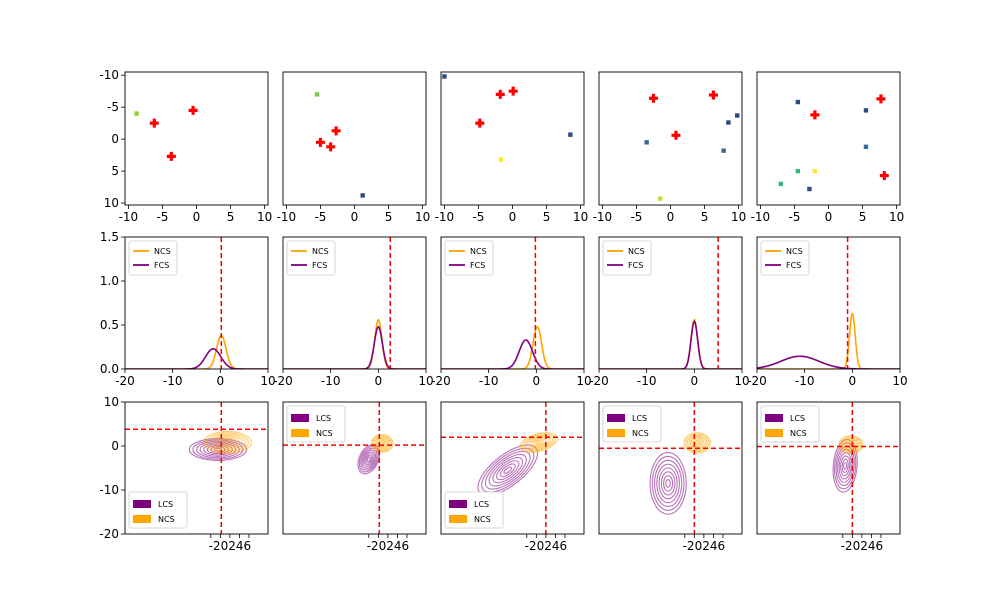 The height and width of the screenshot is (600, 1000). I want to click on subplot-r2-c3: -20 -10 0 10 NCS FCS, so click(511, 312).